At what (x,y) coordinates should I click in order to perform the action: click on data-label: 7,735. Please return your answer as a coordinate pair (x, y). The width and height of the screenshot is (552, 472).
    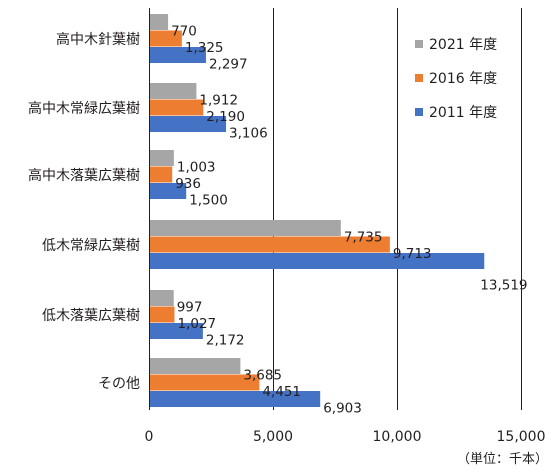
    Looking at the image, I should click on (363, 238).